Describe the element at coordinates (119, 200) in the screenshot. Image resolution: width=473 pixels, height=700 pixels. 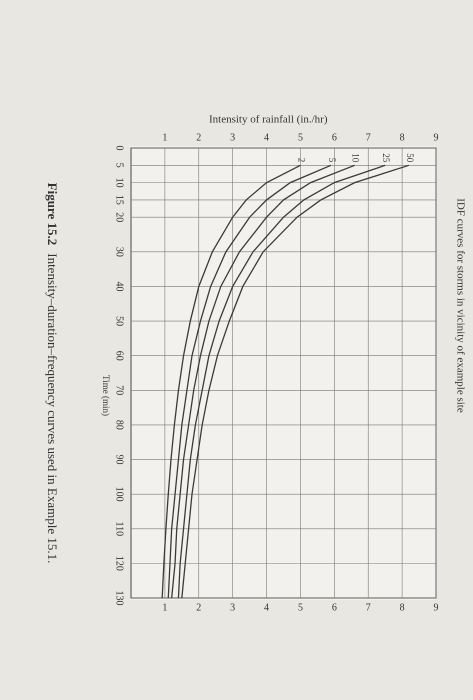
I see `x-tick-label: 15` at that location.